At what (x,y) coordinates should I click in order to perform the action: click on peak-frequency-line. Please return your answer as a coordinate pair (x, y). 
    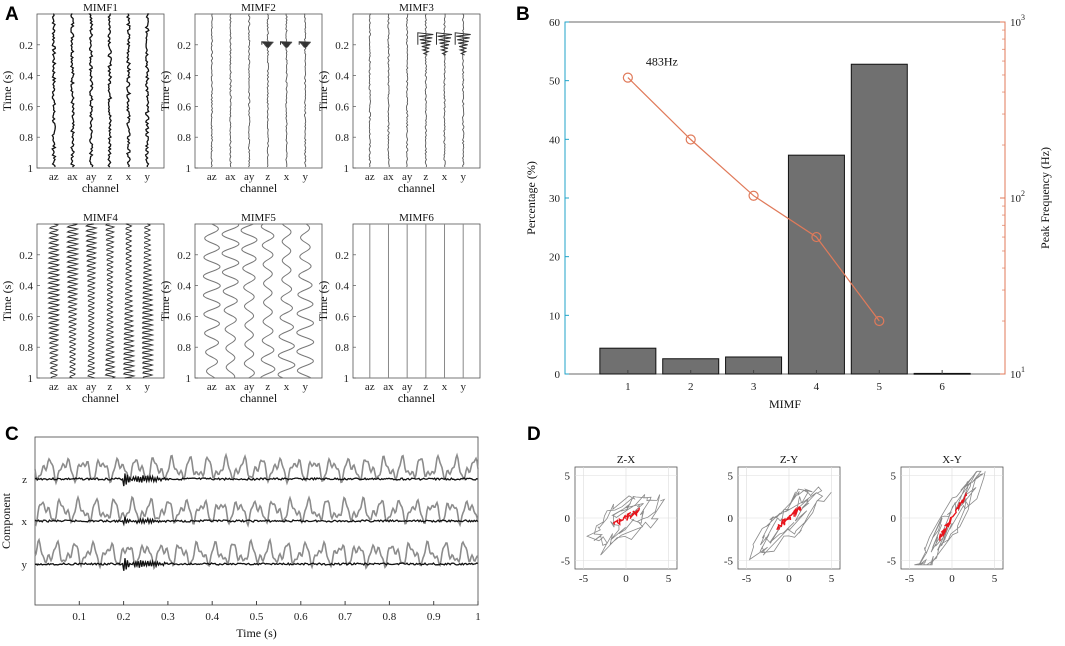
    Looking at the image, I should click on (753, 199).